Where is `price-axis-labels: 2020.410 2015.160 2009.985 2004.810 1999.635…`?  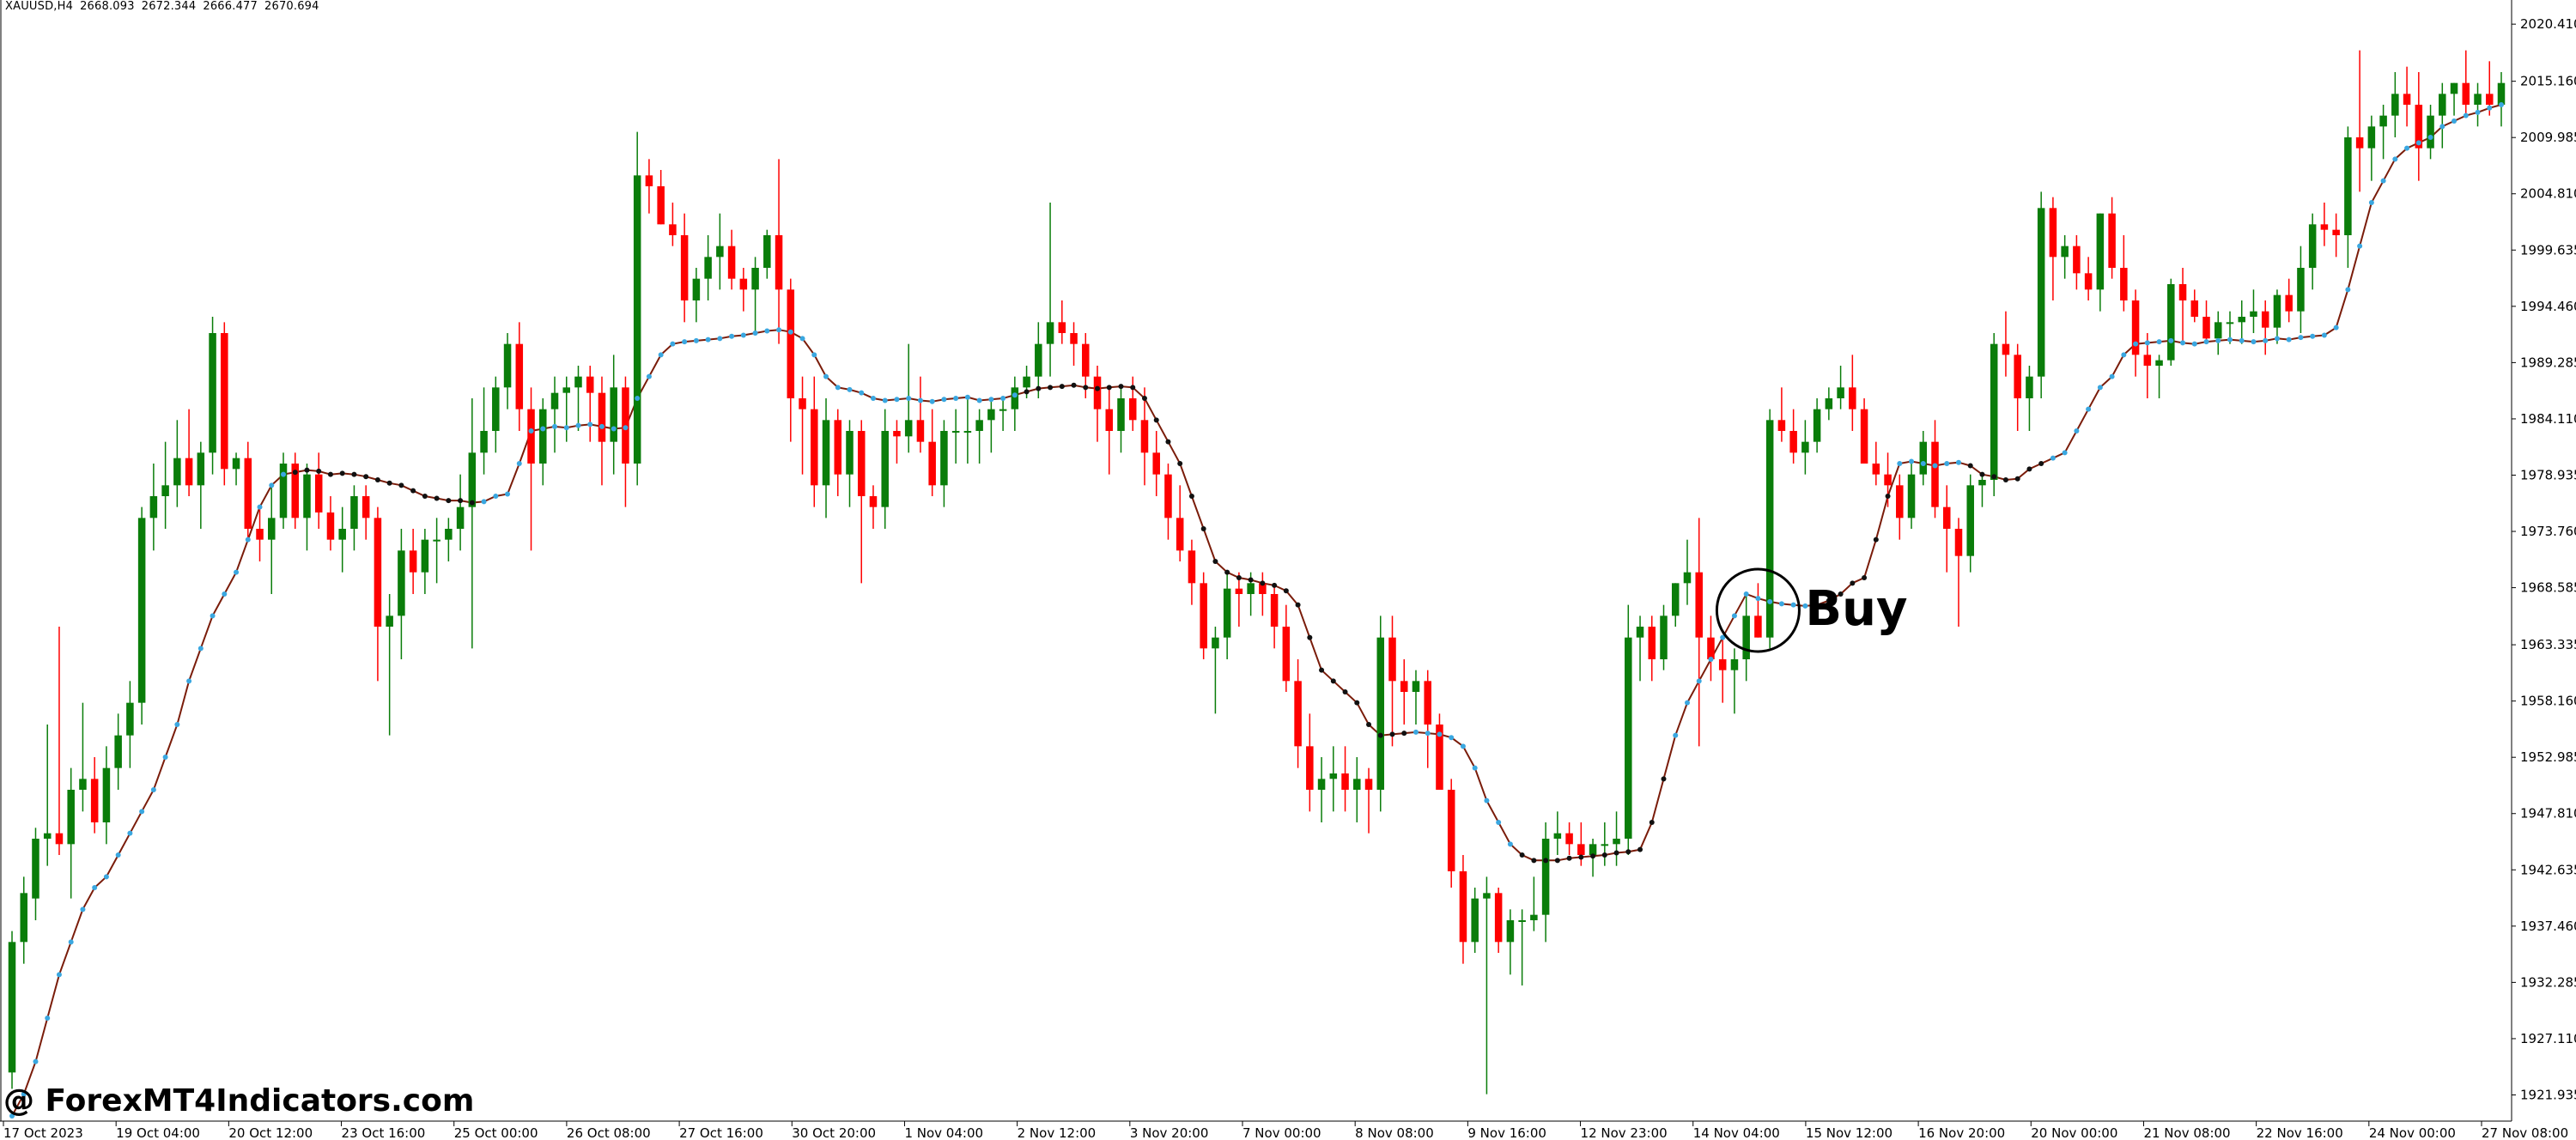
price-axis-labels: 2020.410 2015.160 2009.985 2004.810 1999.635… is located at coordinates (2544, 559).